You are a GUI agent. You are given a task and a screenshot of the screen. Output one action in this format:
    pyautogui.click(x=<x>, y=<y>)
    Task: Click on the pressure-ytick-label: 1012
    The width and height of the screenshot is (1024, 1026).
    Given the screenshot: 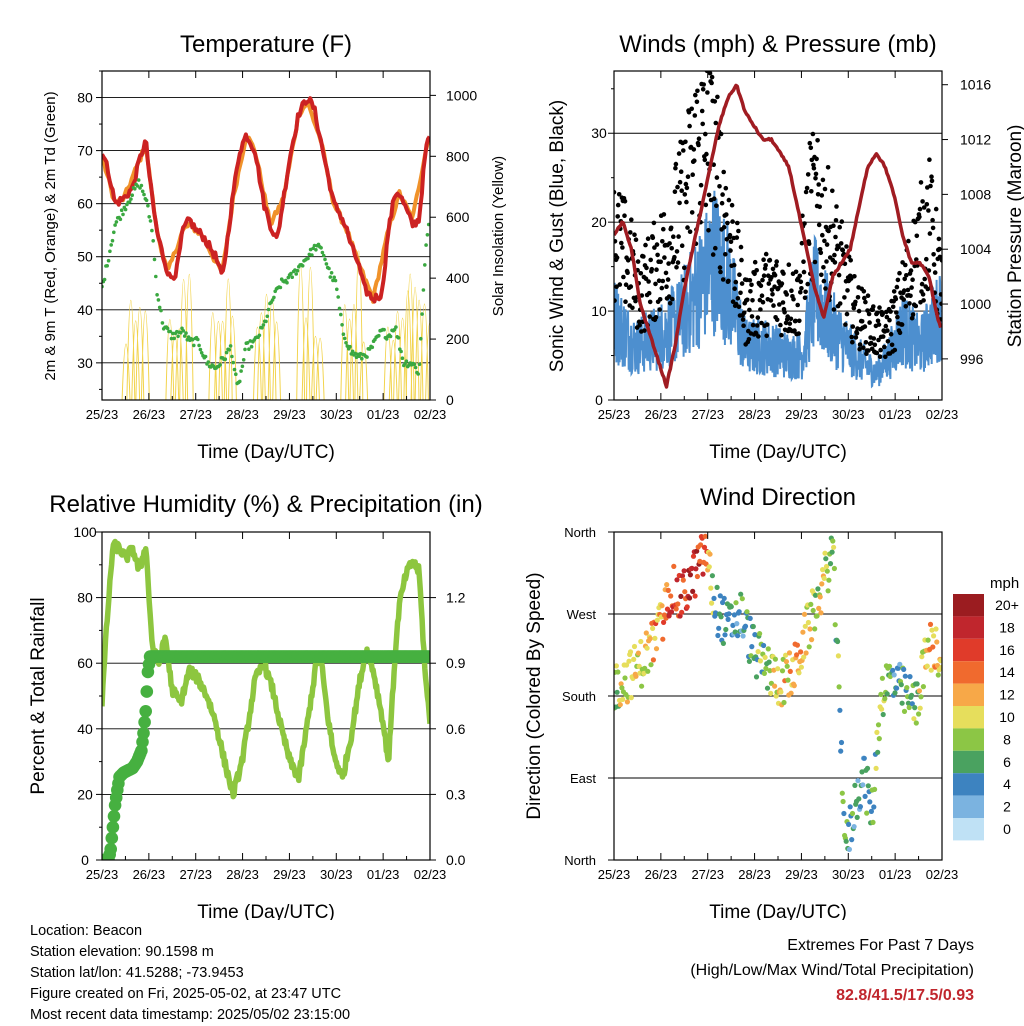 What is the action you would take?
    pyautogui.click(x=975, y=140)
    